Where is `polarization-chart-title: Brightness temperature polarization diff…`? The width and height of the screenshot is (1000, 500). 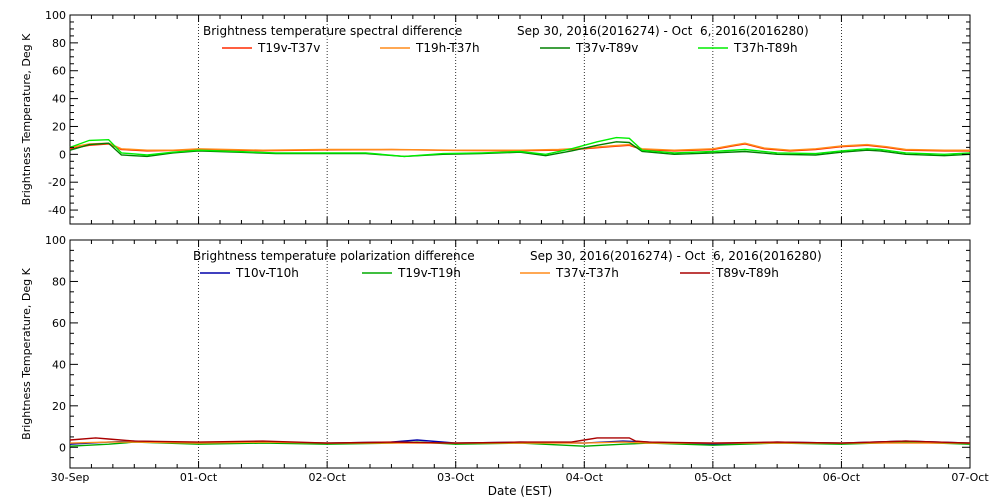
polarization-chart-title: Brightness temperature polarization diff… is located at coordinates (334, 256).